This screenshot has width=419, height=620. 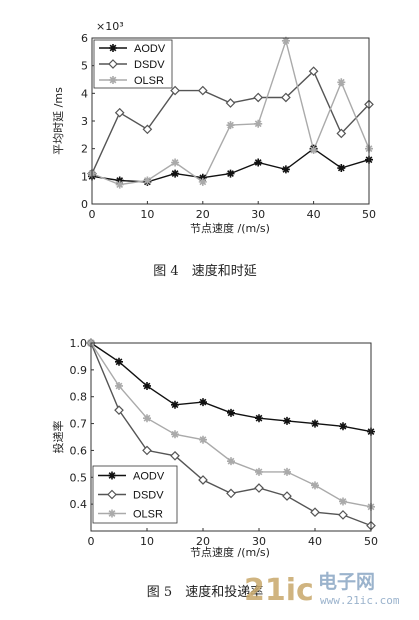 I want to click on y-tick-label: 6, so click(x=84, y=38).